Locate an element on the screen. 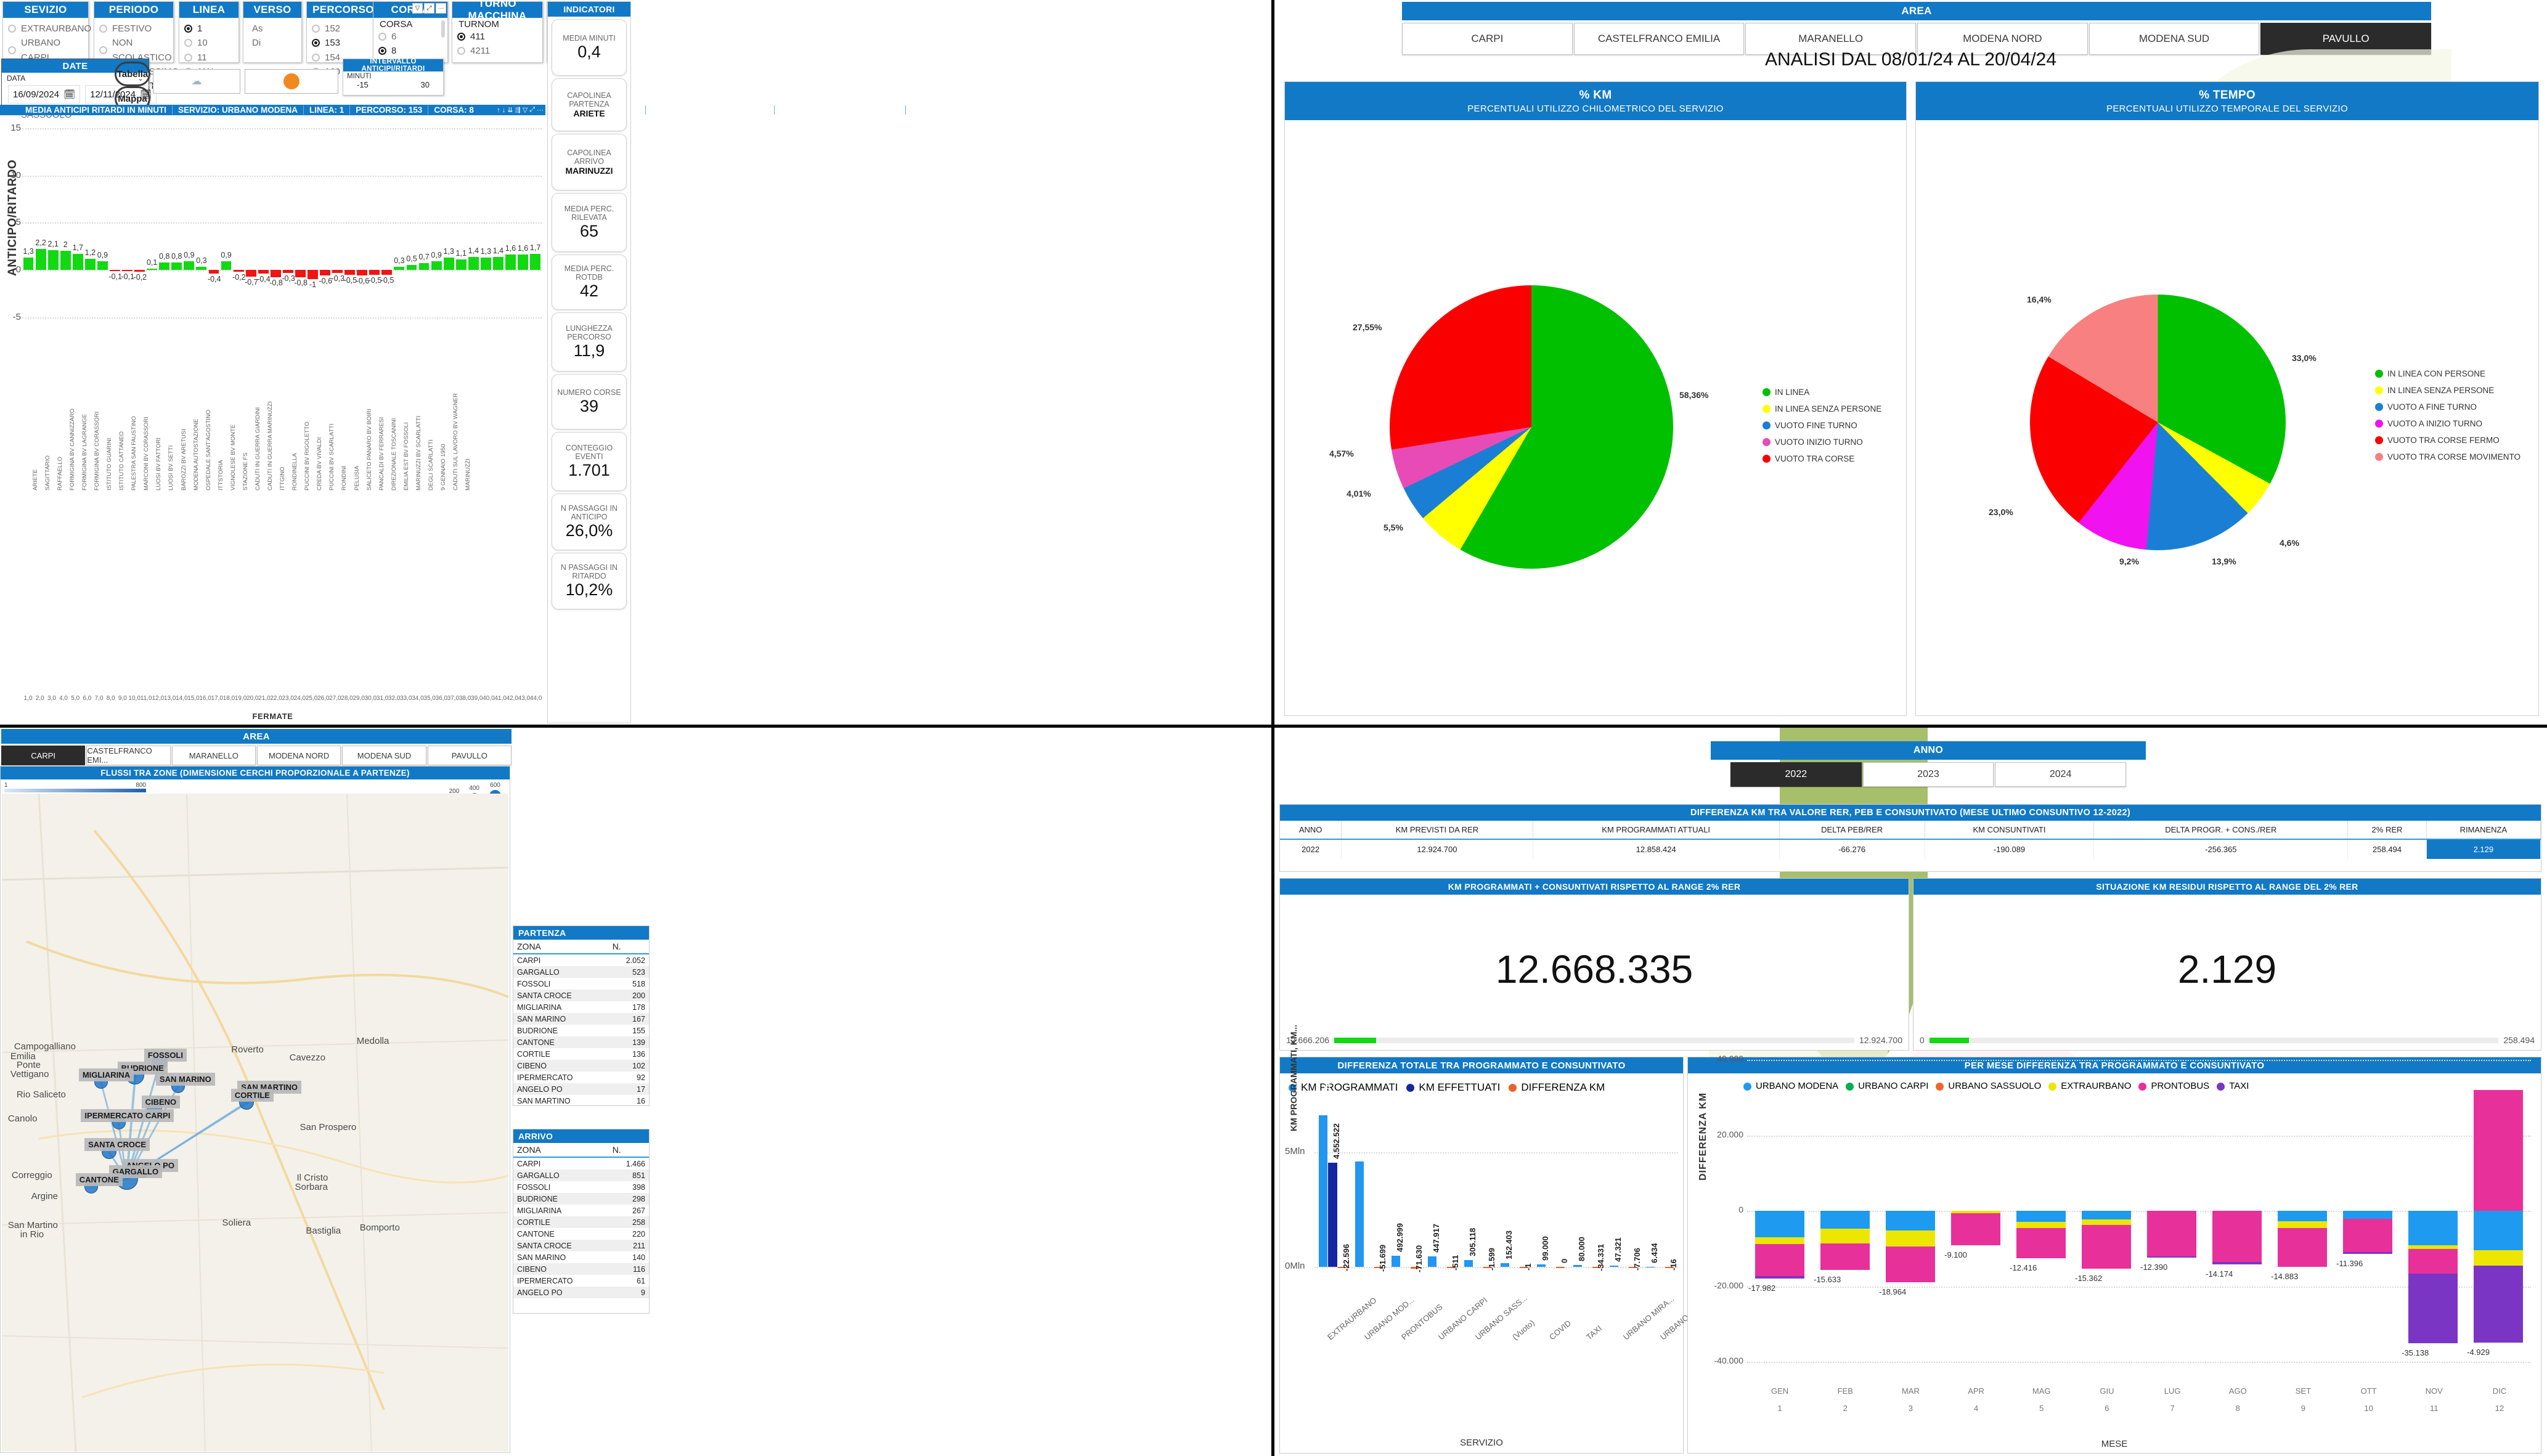  option-verso-as: As is located at coordinates (257, 28).